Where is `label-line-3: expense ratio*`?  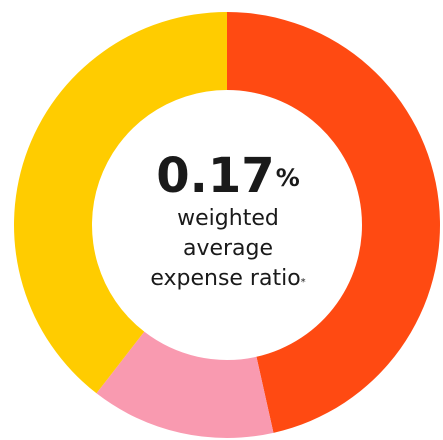
label-line-3: expense ratio* is located at coordinates (228, 279).